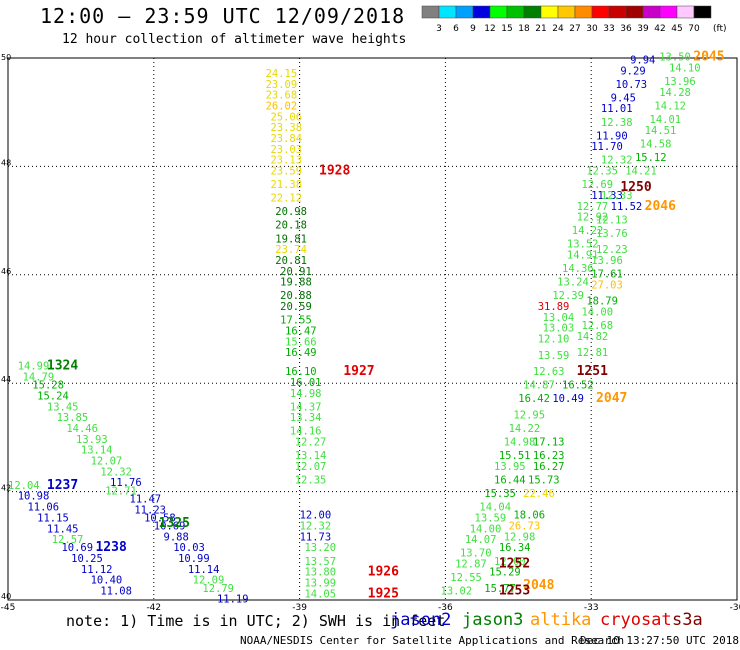  I want to click on wave-height-value: 20.91, so click(296, 272).